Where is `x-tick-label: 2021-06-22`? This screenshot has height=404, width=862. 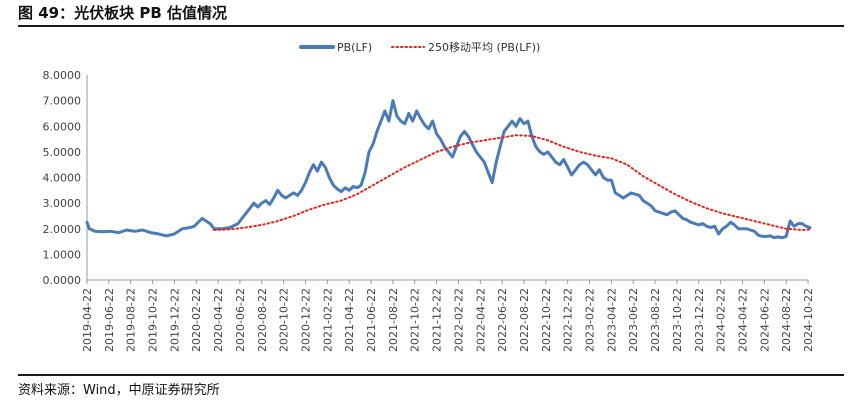
x-tick-label: 2021-06-22 is located at coordinates (371, 320).